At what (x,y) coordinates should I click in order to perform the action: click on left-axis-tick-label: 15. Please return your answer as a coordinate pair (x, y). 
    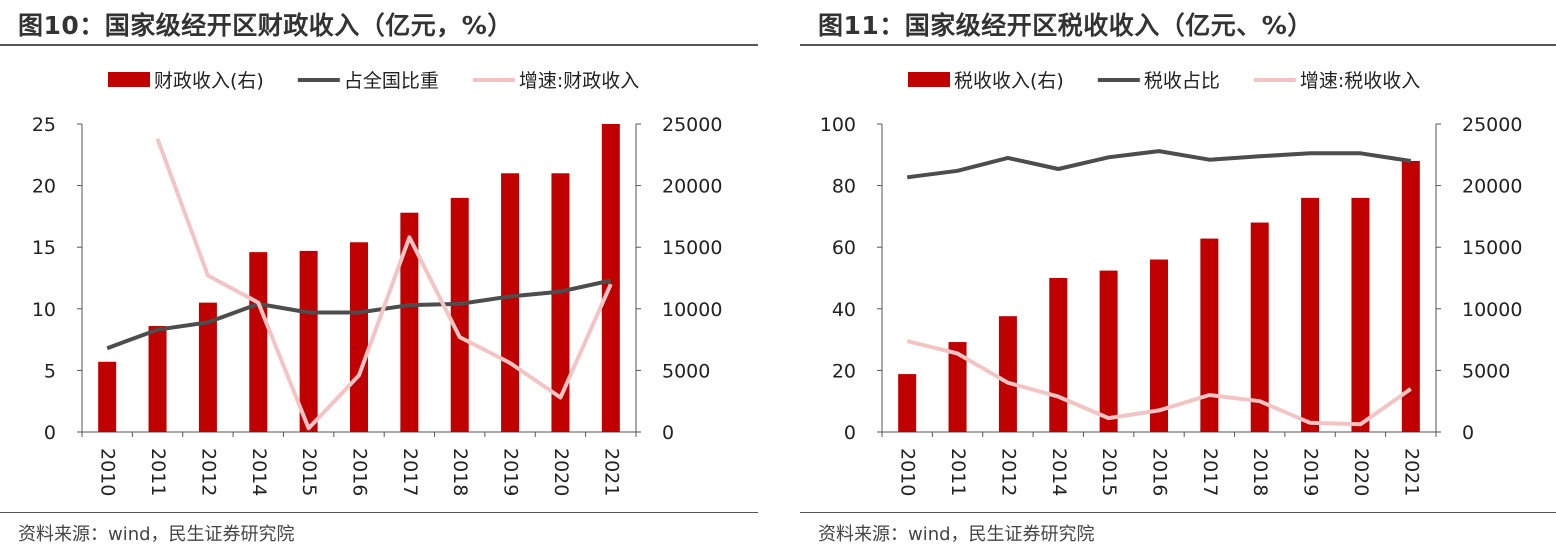
    Looking at the image, I should click on (44, 248).